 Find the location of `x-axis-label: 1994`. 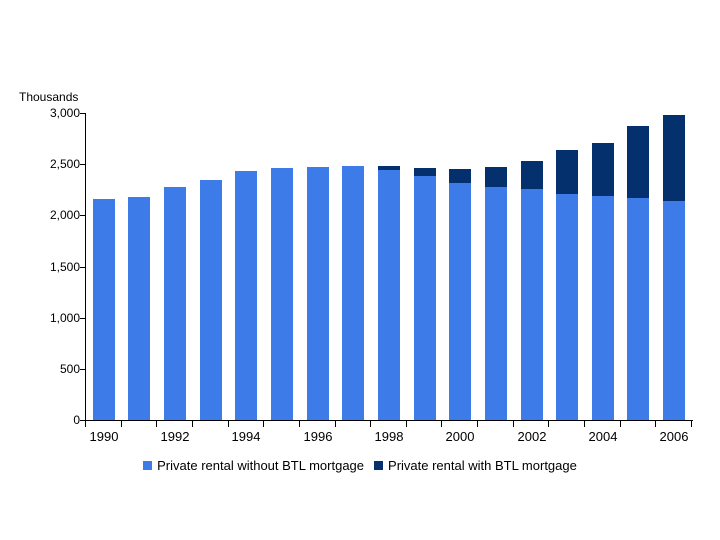

x-axis-label: 1994 is located at coordinates (246, 436).